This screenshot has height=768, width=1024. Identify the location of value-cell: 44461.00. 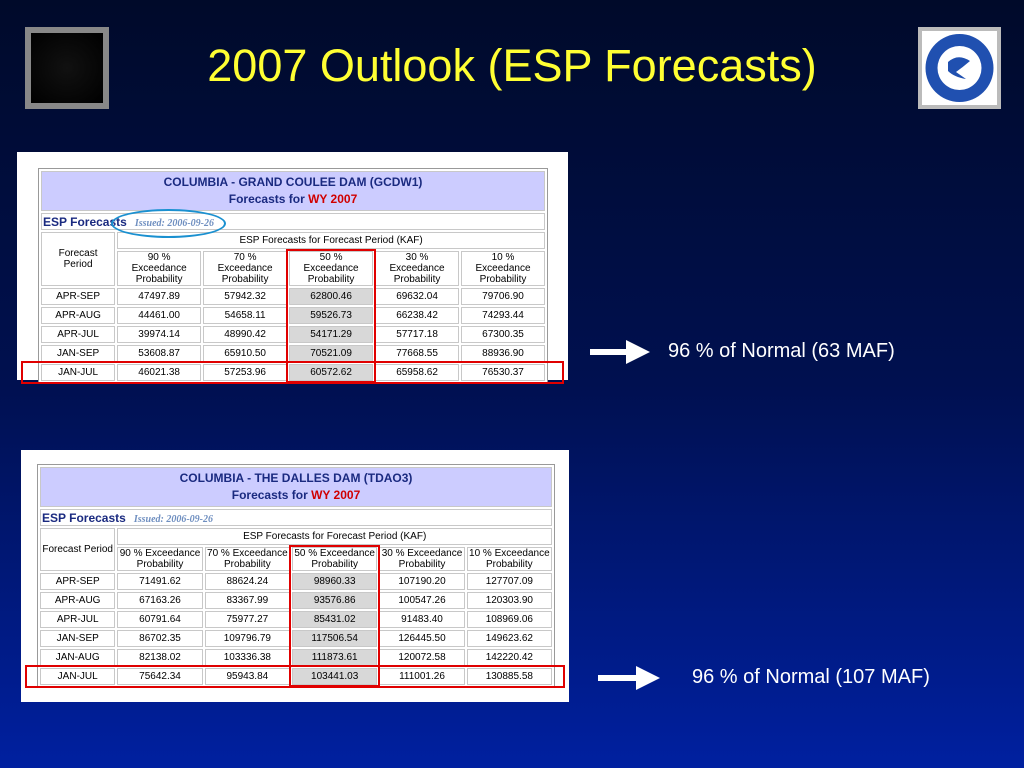
(159, 315).